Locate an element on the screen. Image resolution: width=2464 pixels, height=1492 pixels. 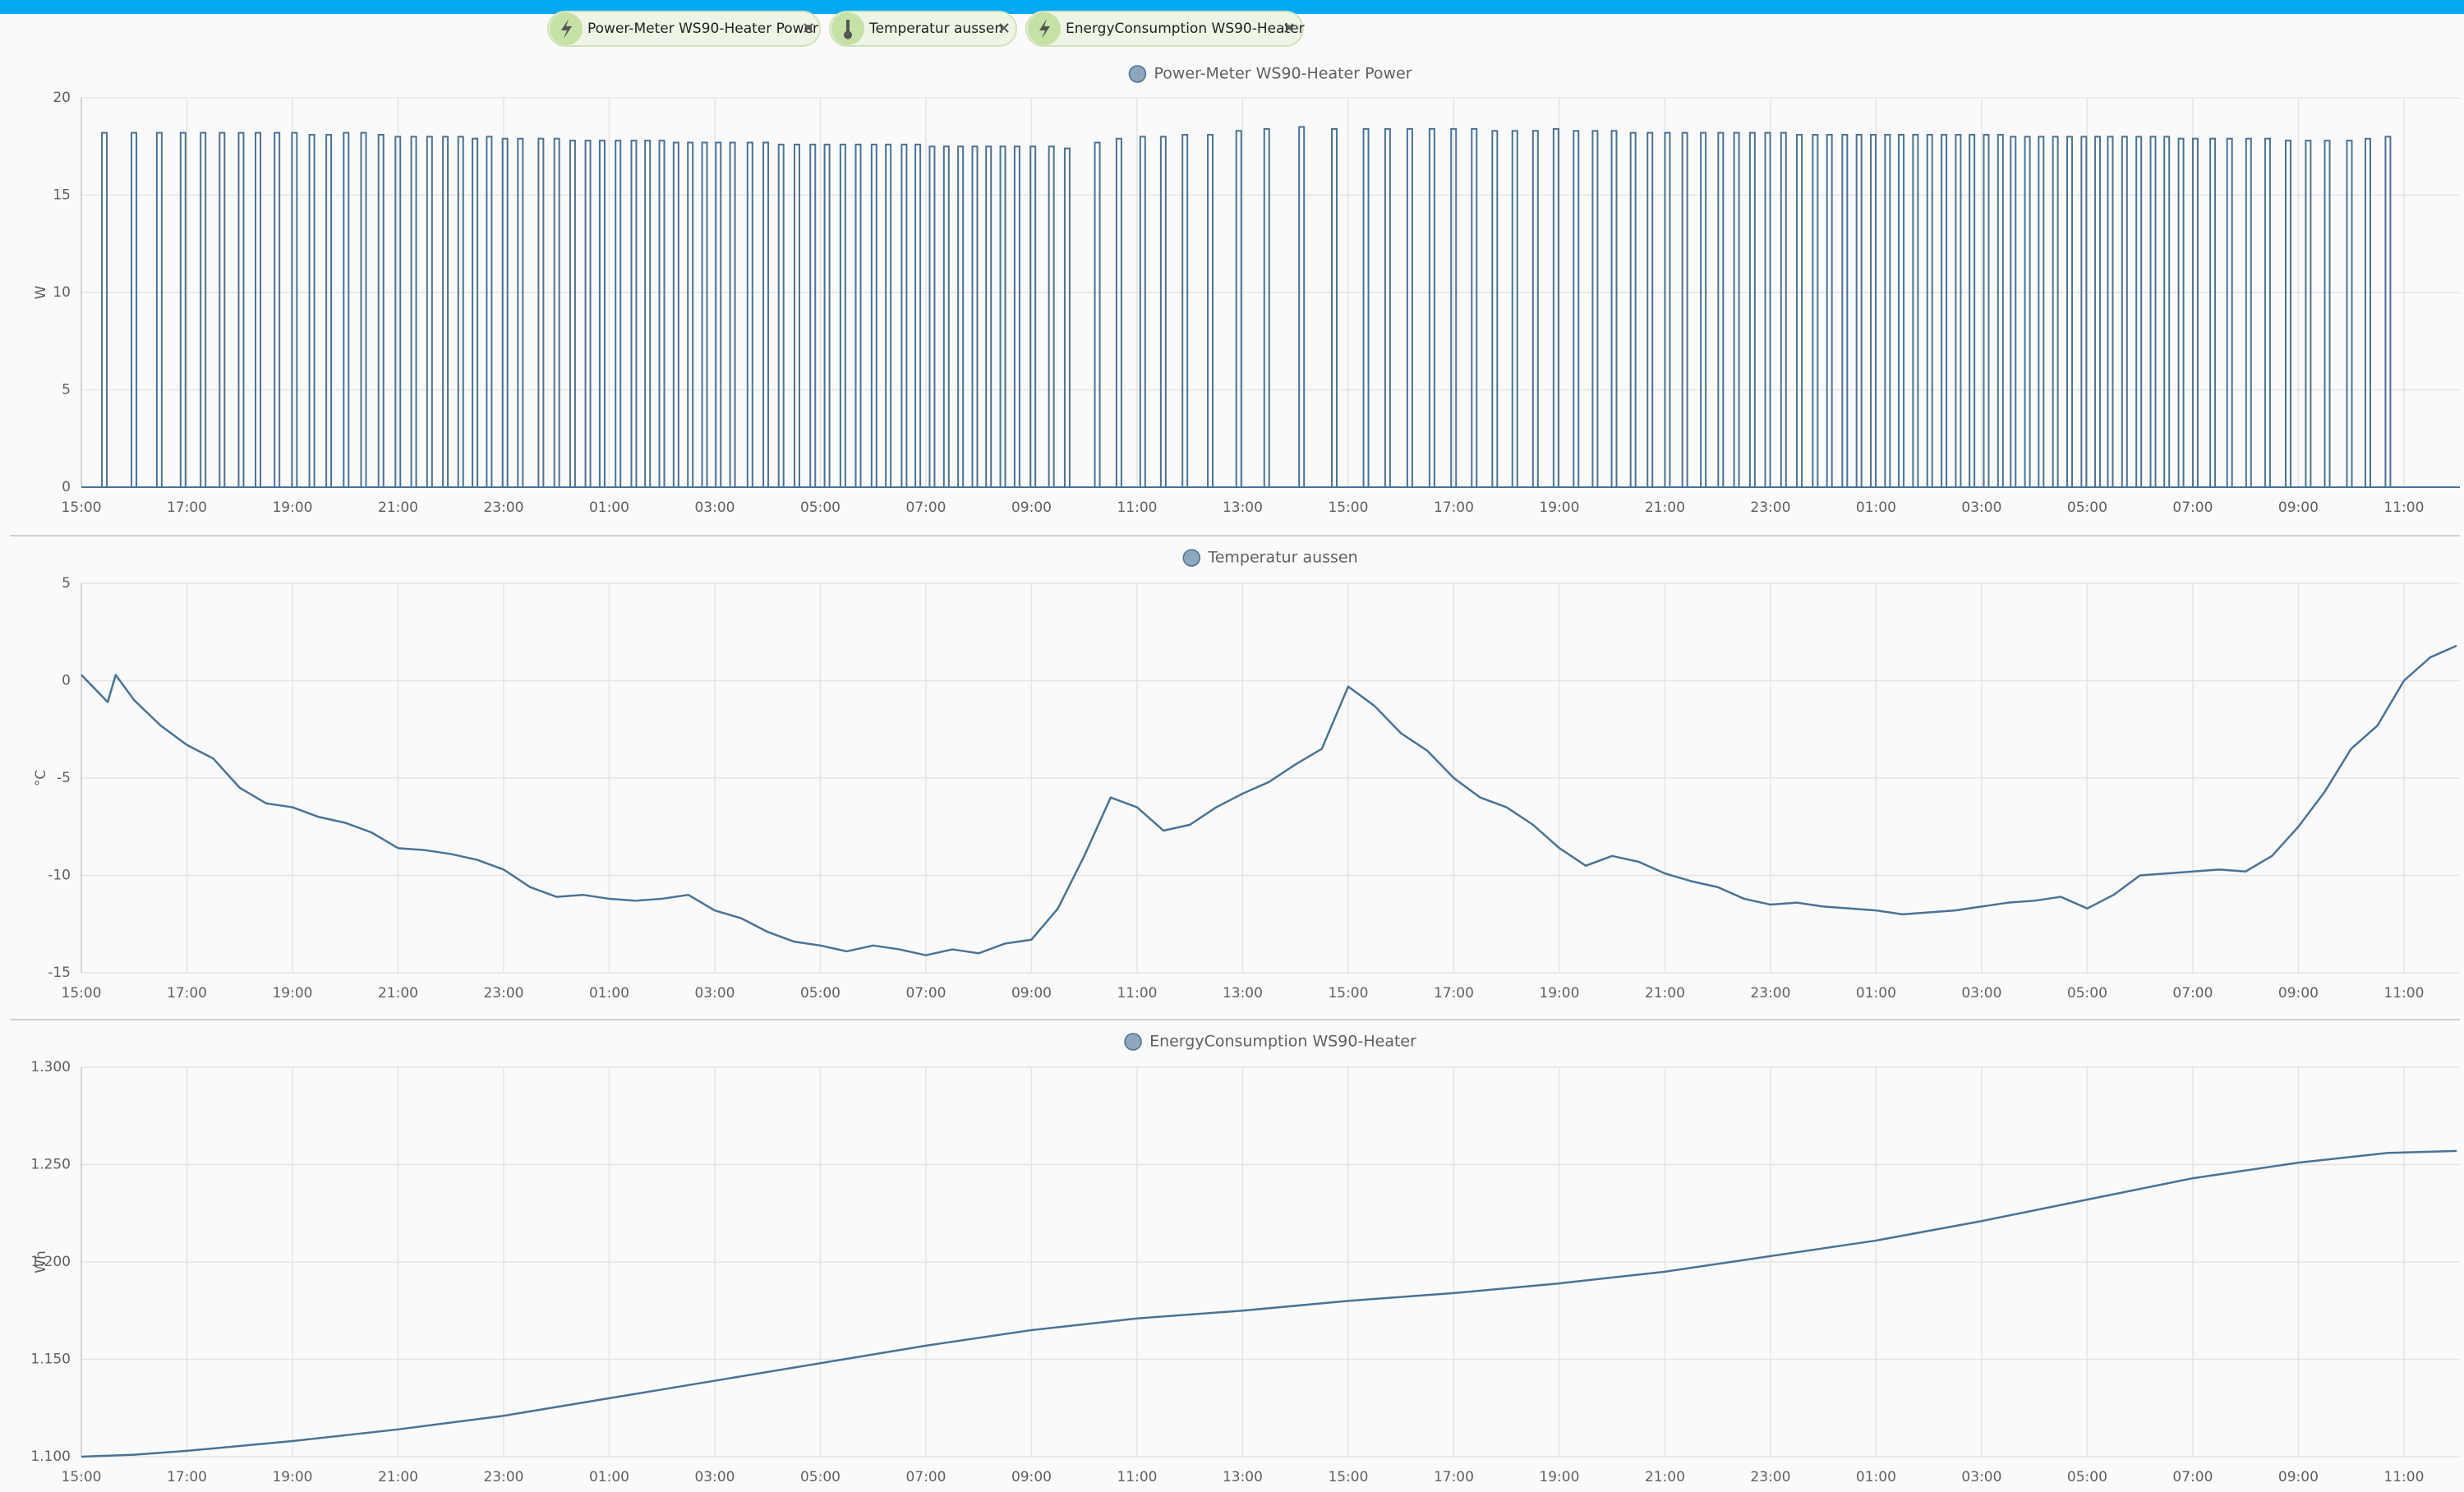
thermometer-icon is located at coordinates (848, 29).